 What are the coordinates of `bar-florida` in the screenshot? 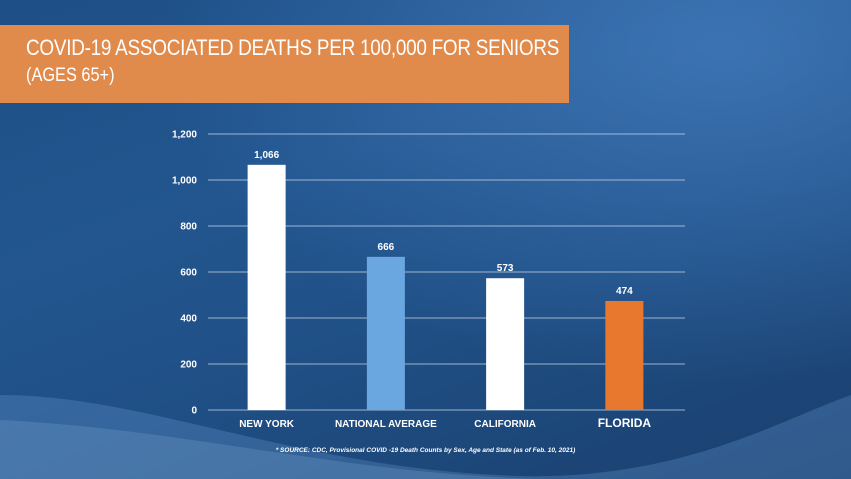 It's located at (624, 355).